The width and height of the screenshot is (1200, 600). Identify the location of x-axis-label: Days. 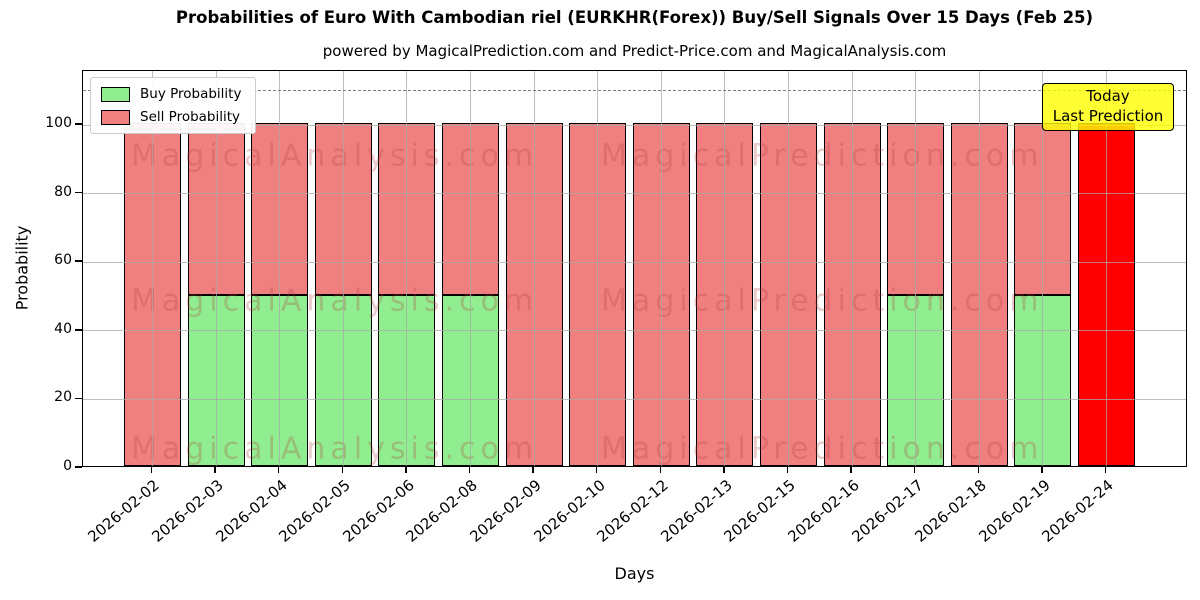
(634, 573).